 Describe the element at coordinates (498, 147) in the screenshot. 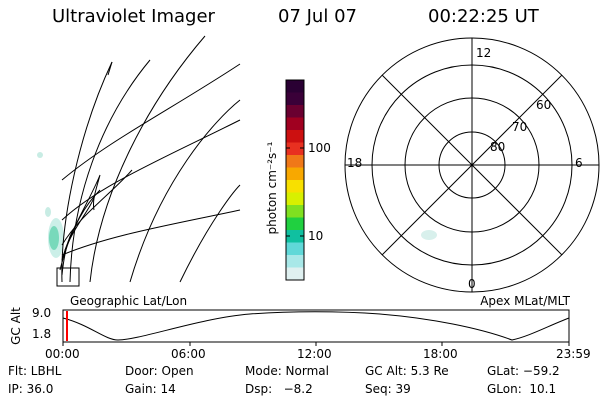

I see `mlat-label-80: 80` at that location.